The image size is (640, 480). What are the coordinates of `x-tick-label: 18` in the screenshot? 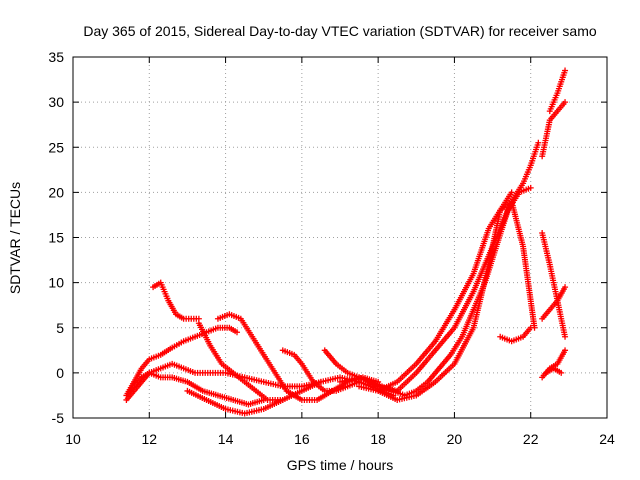 It's located at (378, 439).